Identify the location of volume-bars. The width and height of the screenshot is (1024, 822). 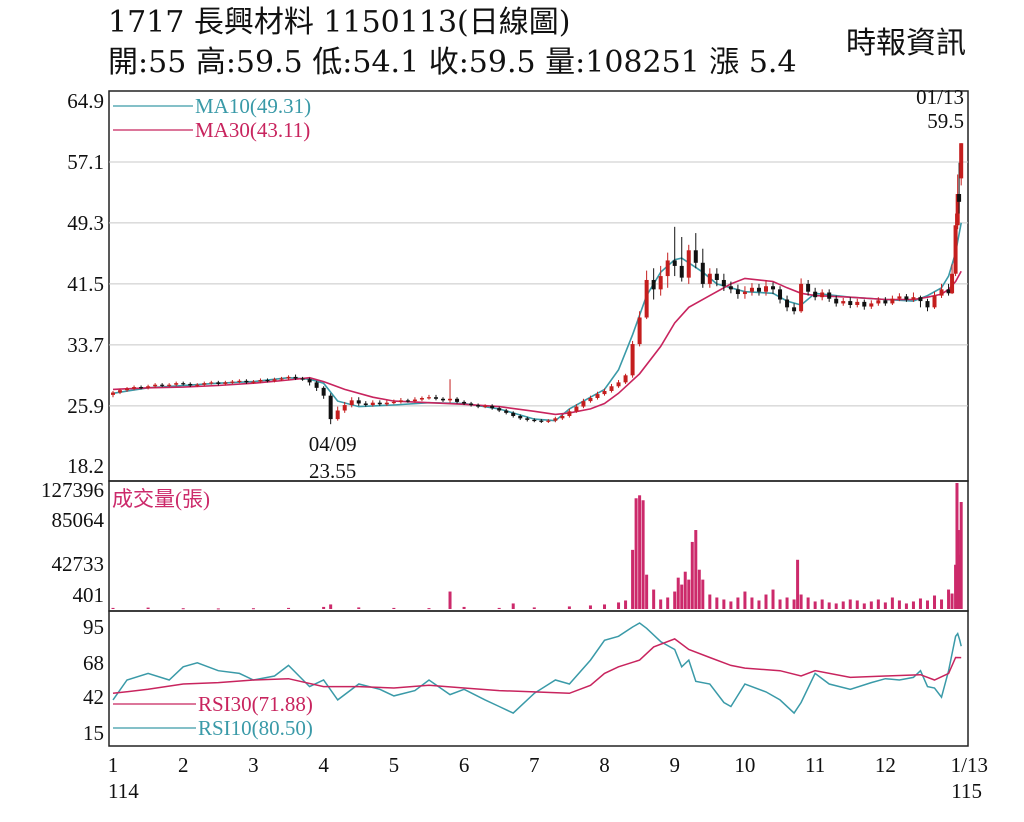
(537, 546).